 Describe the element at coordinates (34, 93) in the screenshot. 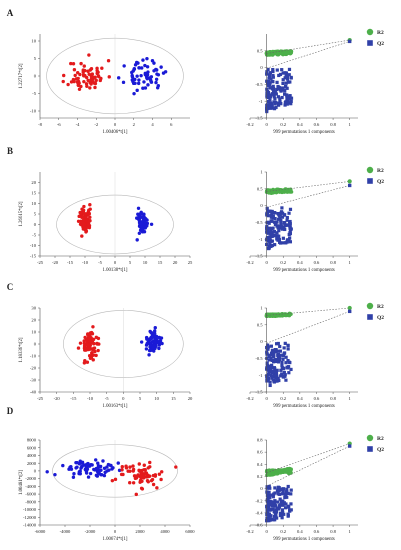

I see `y-tick-label: -5` at that location.